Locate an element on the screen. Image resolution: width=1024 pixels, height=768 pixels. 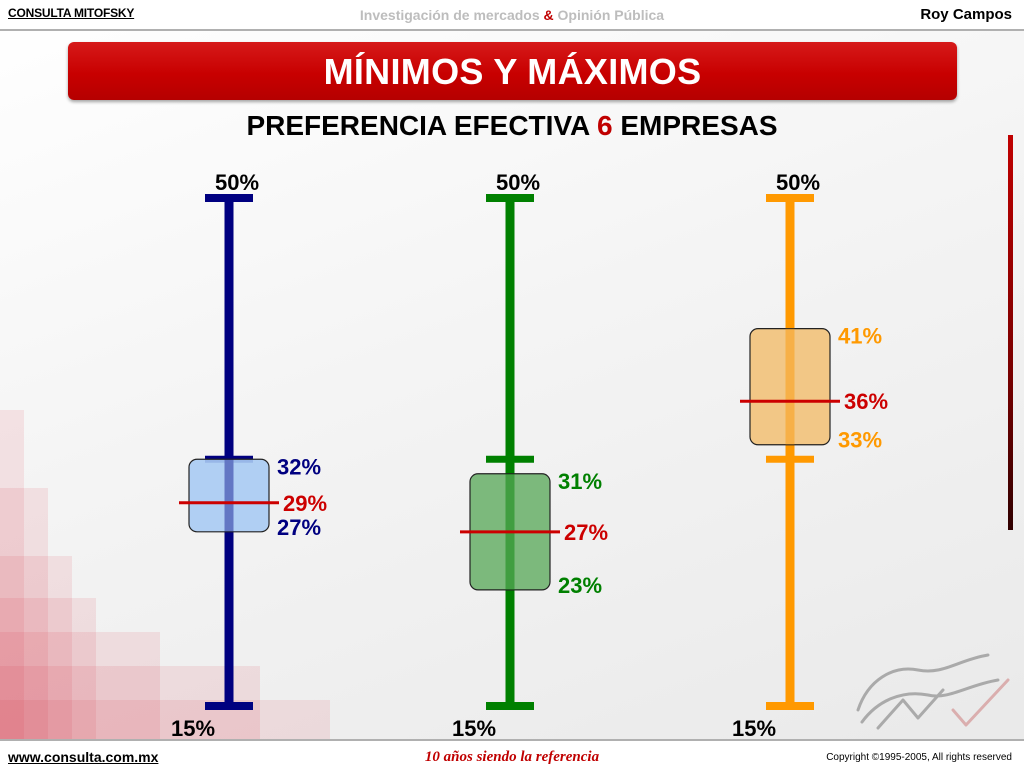
series-3-low-label: 33% is located at coordinates (860, 440).